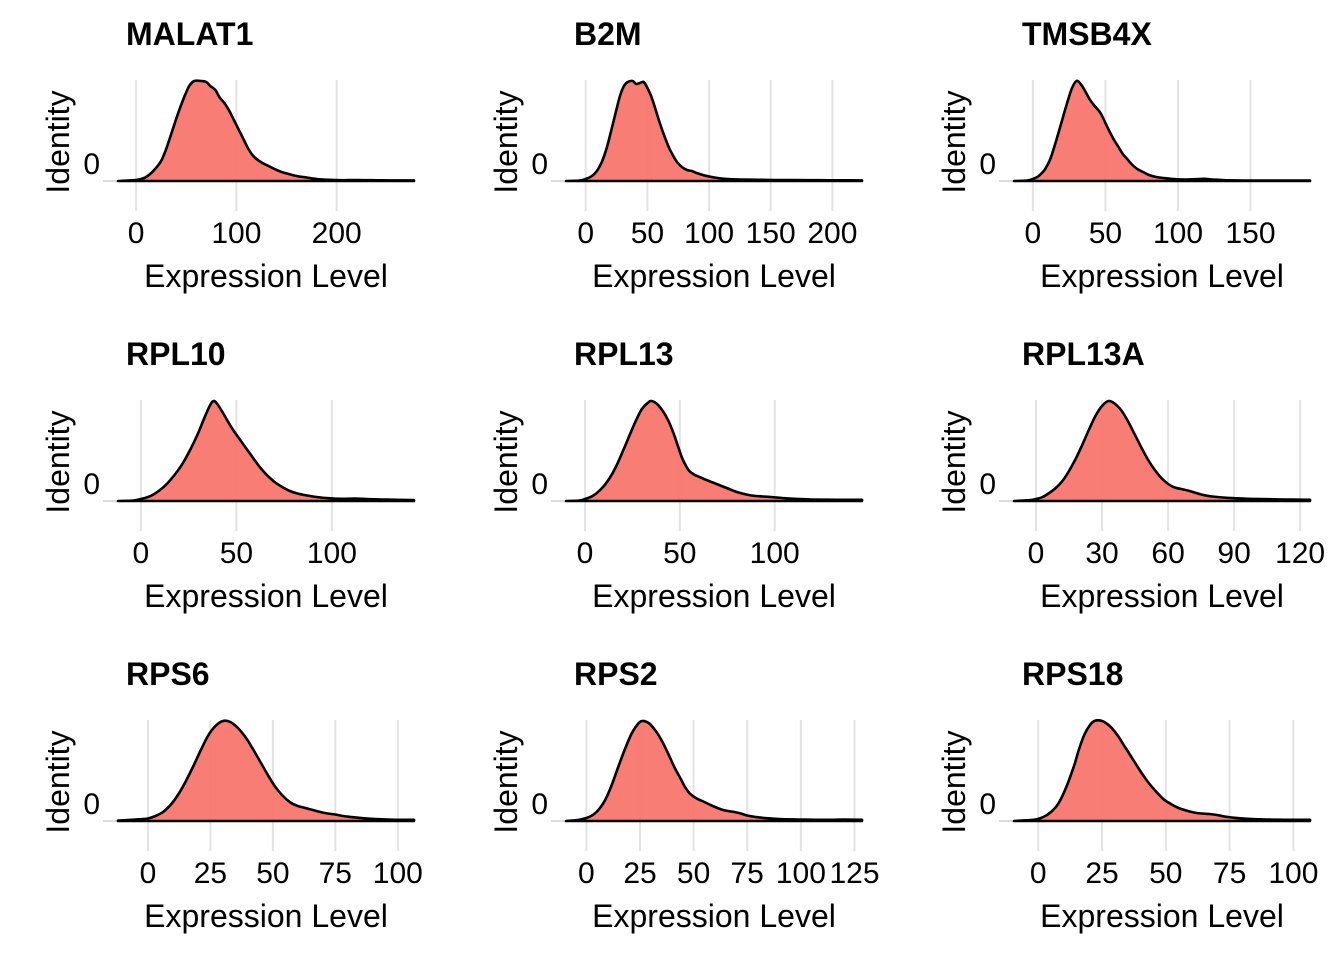 Image resolution: width=1344 pixels, height=960 pixels. What do you see at coordinates (168, 674) in the screenshot?
I see `panel-title: RPS6` at bounding box center [168, 674].